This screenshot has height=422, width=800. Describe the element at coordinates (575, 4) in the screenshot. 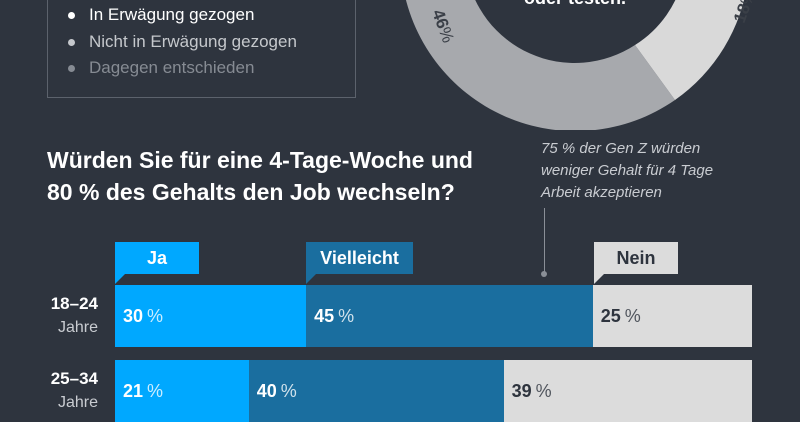

I see `donut-center-text: oder testen.` at that location.